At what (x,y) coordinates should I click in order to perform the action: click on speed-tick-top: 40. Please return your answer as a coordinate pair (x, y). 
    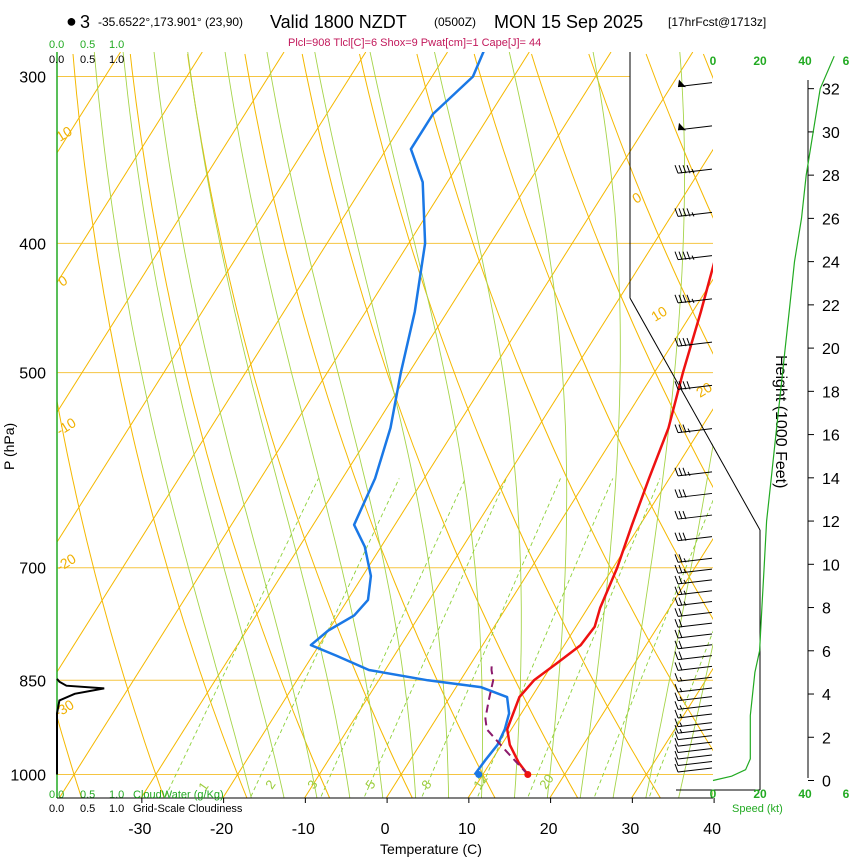
    Looking at the image, I should click on (805, 61).